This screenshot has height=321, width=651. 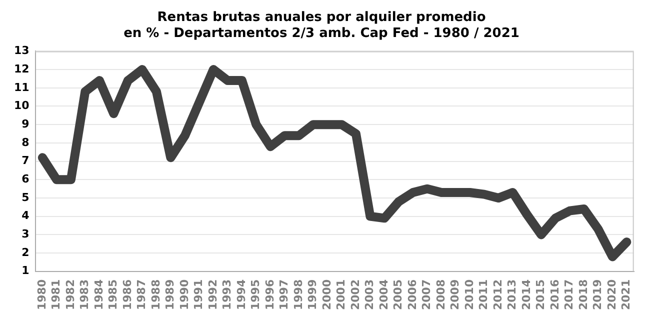 What do you see at coordinates (241, 294) in the screenshot?
I see `x-tick-label: 1994` at bounding box center [241, 294].